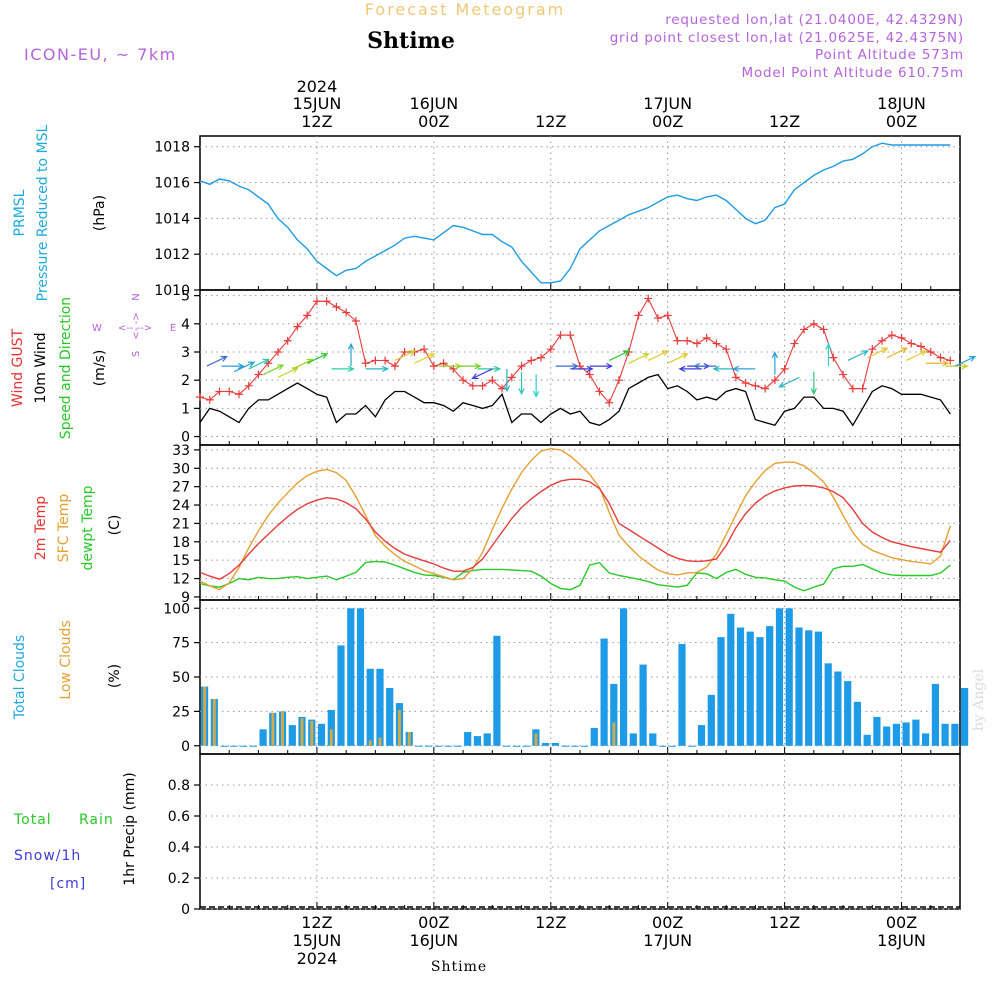  What do you see at coordinates (181, 644) in the screenshot?
I see `y-tick-label: 75` at bounding box center [181, 644].